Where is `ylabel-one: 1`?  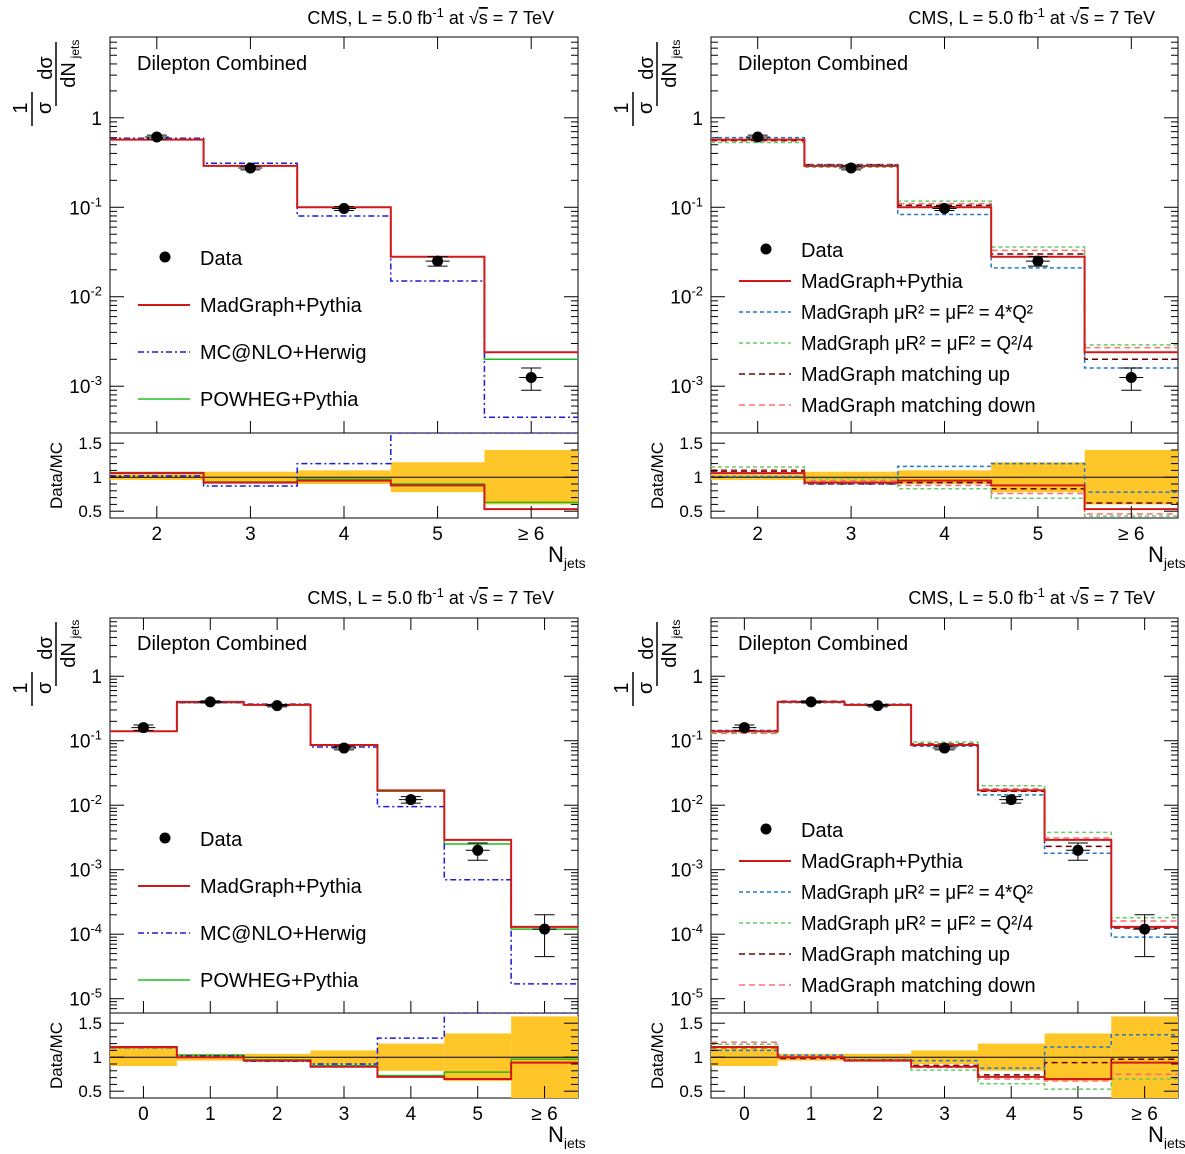
ylabel-one: 1 is located at coordinates (21, 687).